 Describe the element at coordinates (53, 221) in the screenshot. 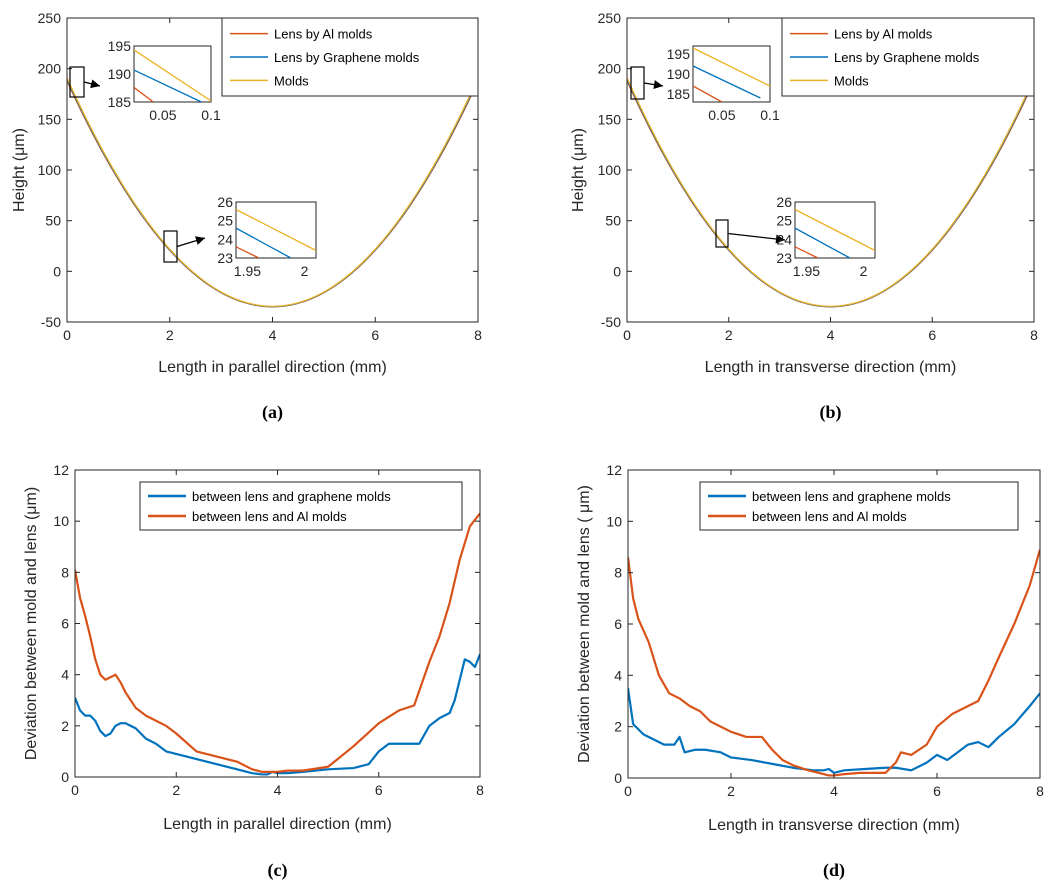

I see `y-tick-label: 50` at that location.